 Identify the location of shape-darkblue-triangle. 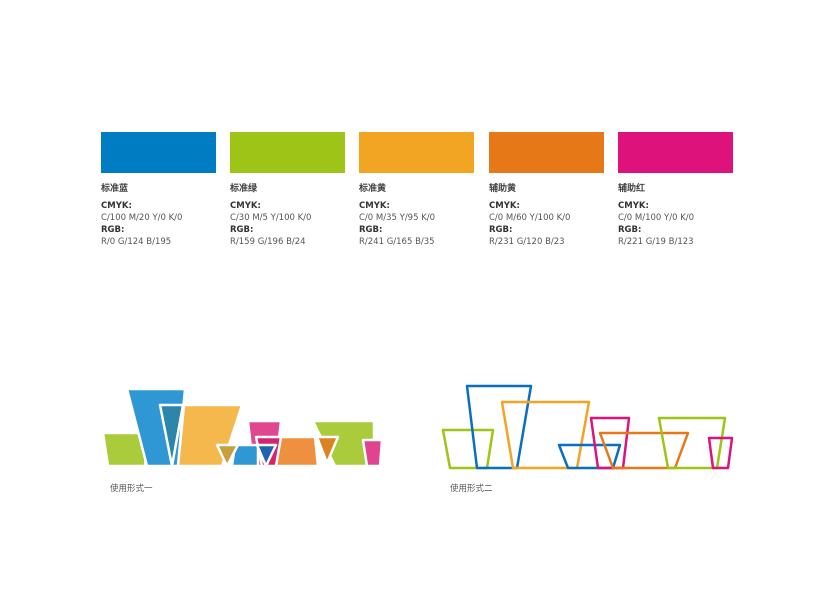
(266, 455).